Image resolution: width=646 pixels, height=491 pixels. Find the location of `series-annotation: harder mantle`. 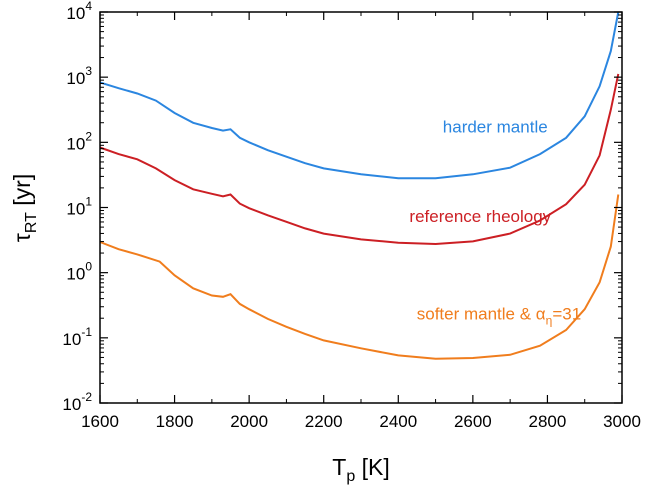

series-annotation: harder mantle is located at coordinates (495, 127).